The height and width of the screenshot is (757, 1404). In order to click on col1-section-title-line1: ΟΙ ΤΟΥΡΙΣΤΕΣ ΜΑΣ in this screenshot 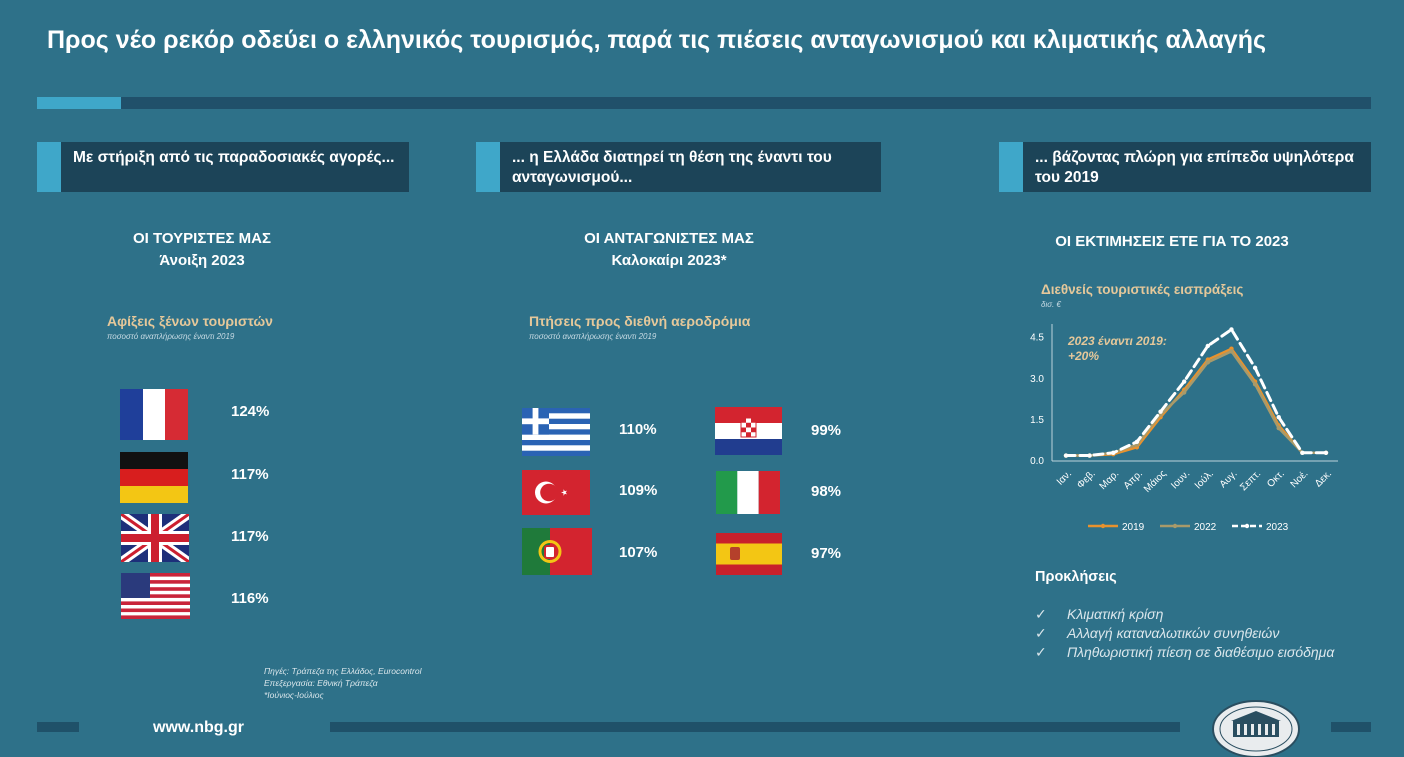, I will do `click(202, 238)`.